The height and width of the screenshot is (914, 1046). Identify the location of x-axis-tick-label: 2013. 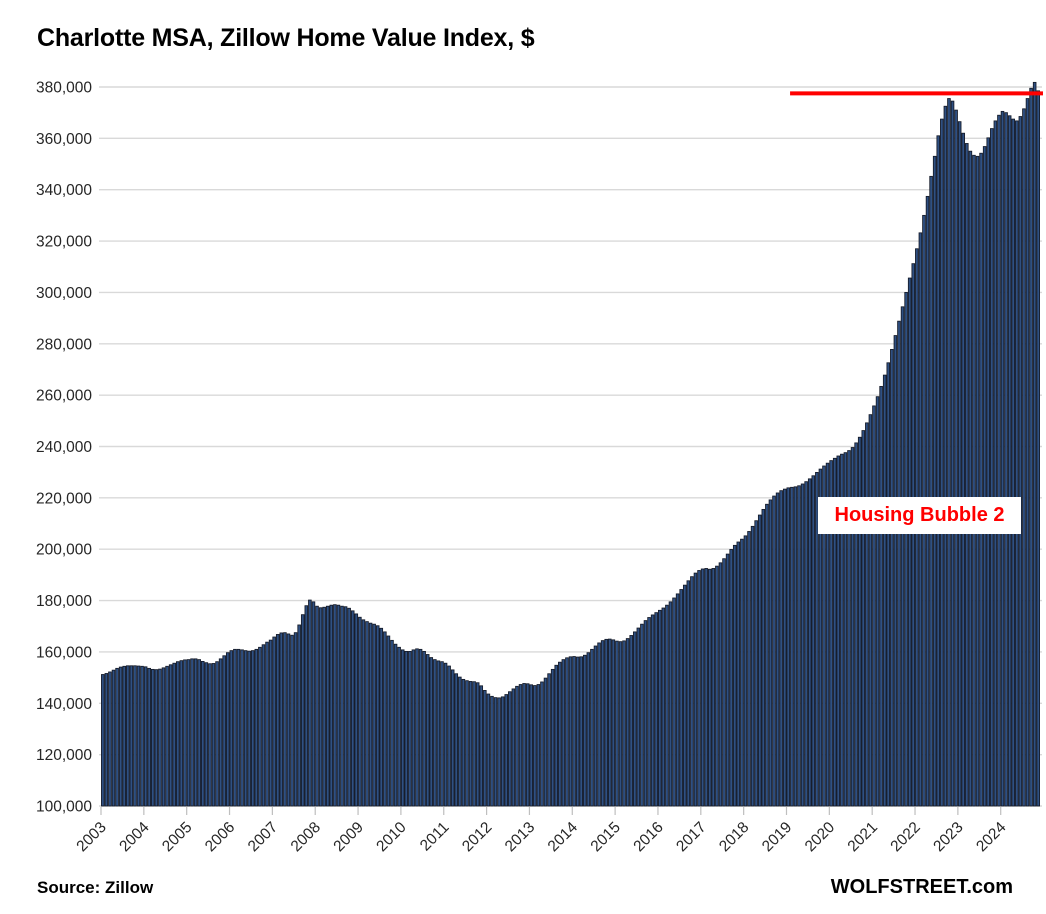
(520, 837).